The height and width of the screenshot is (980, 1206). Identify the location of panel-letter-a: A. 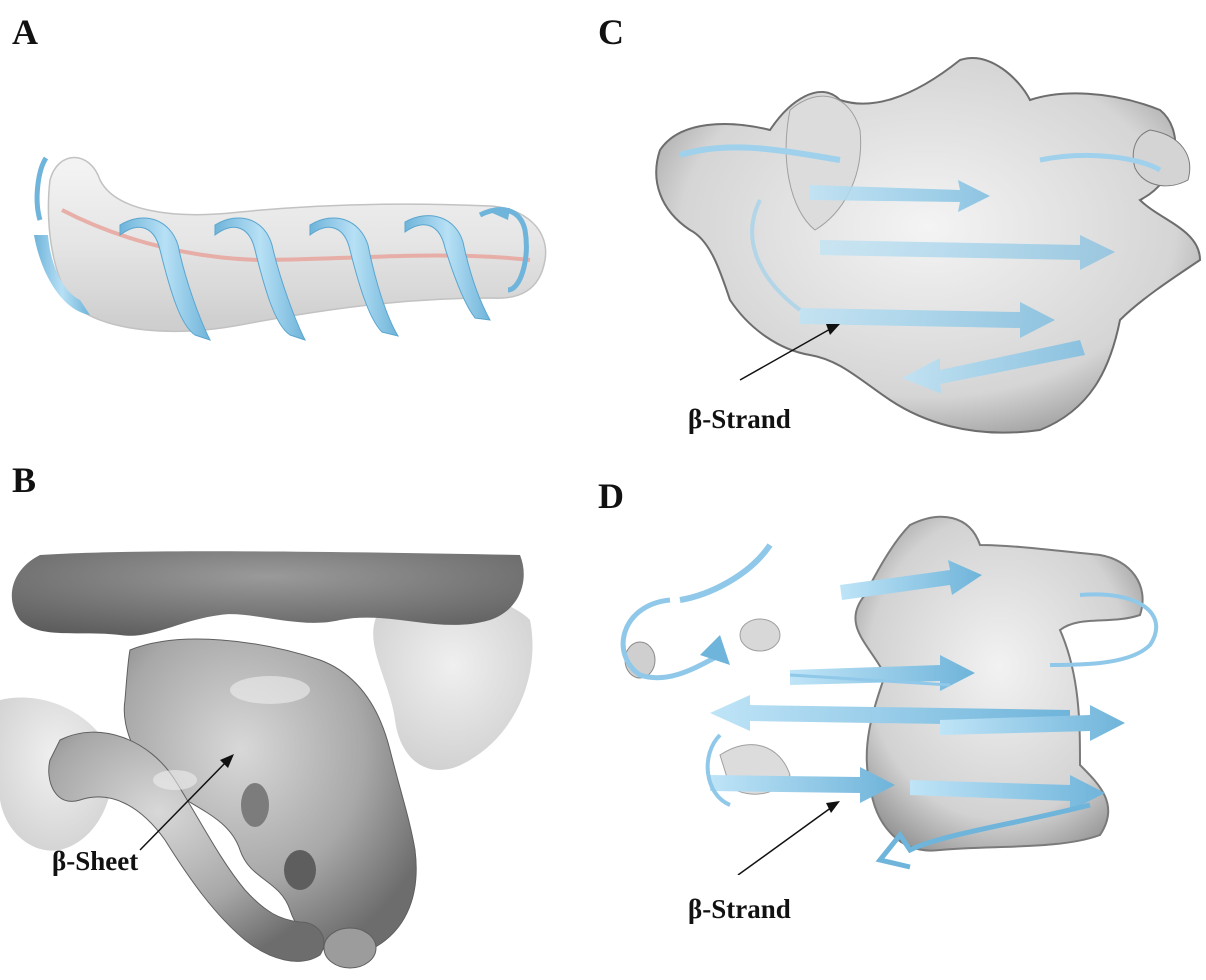
(25, 32).